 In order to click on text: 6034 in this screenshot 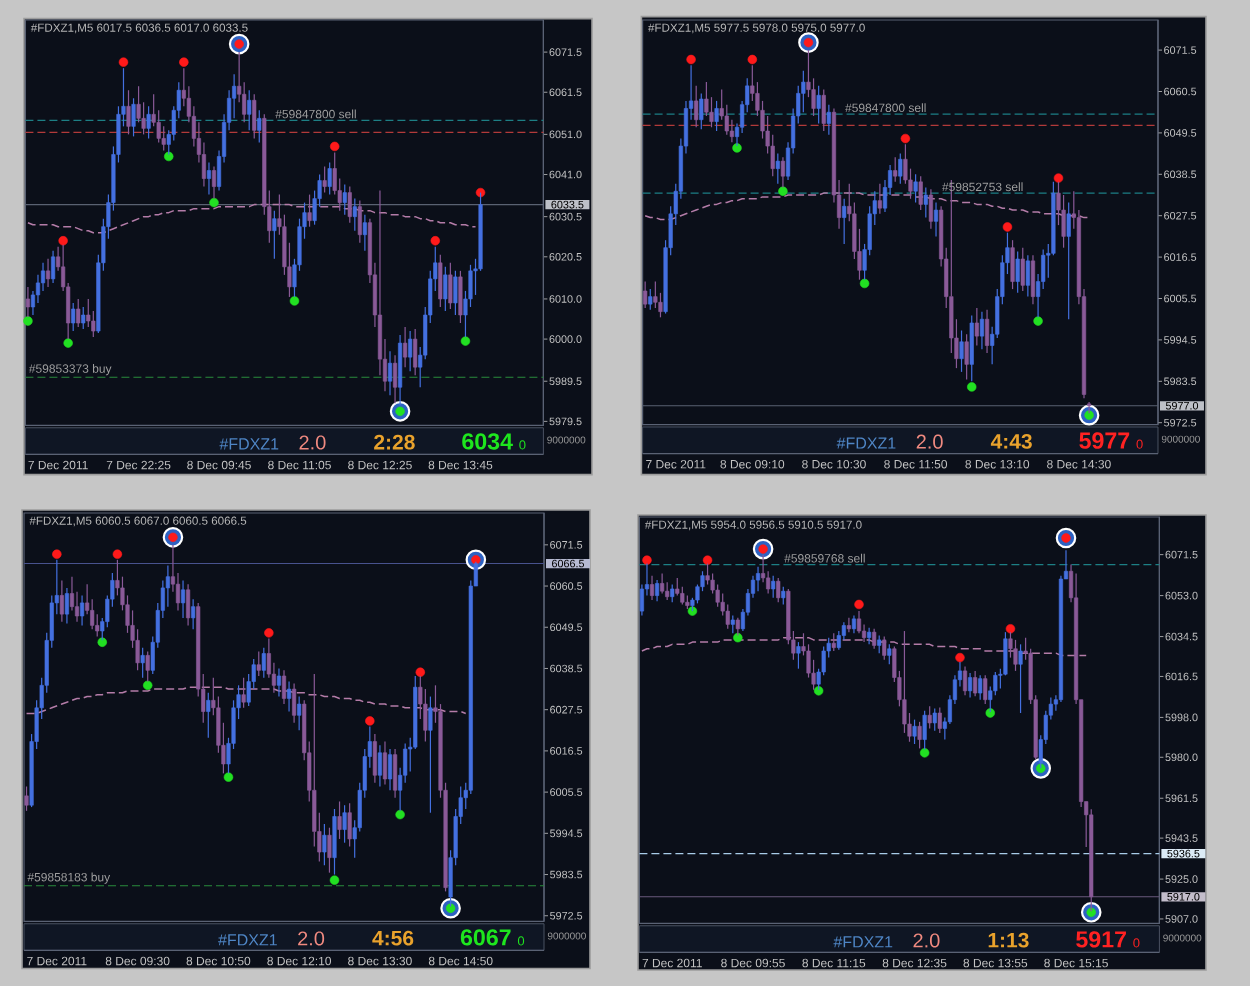, I will do `click(487, 441)`.